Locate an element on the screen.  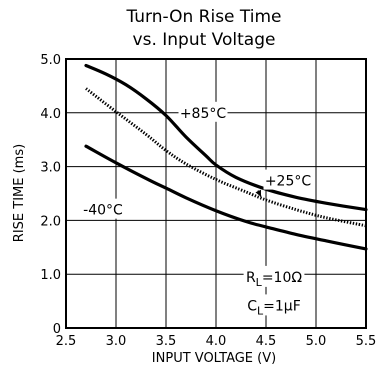
series-label: +85°C is located at coordinates (203, 114).